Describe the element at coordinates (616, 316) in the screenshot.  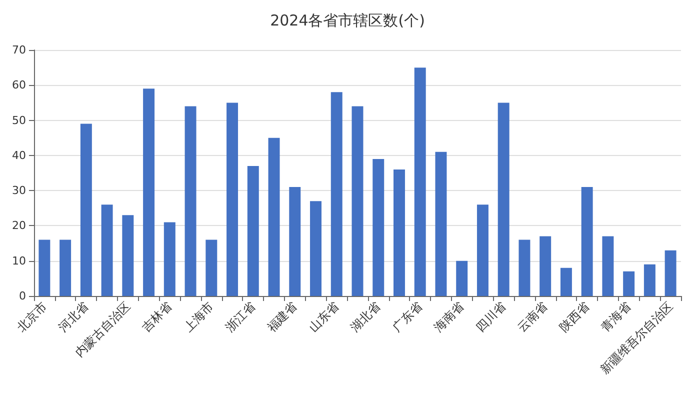
I see `x-tick-label: 青海省` at that location.